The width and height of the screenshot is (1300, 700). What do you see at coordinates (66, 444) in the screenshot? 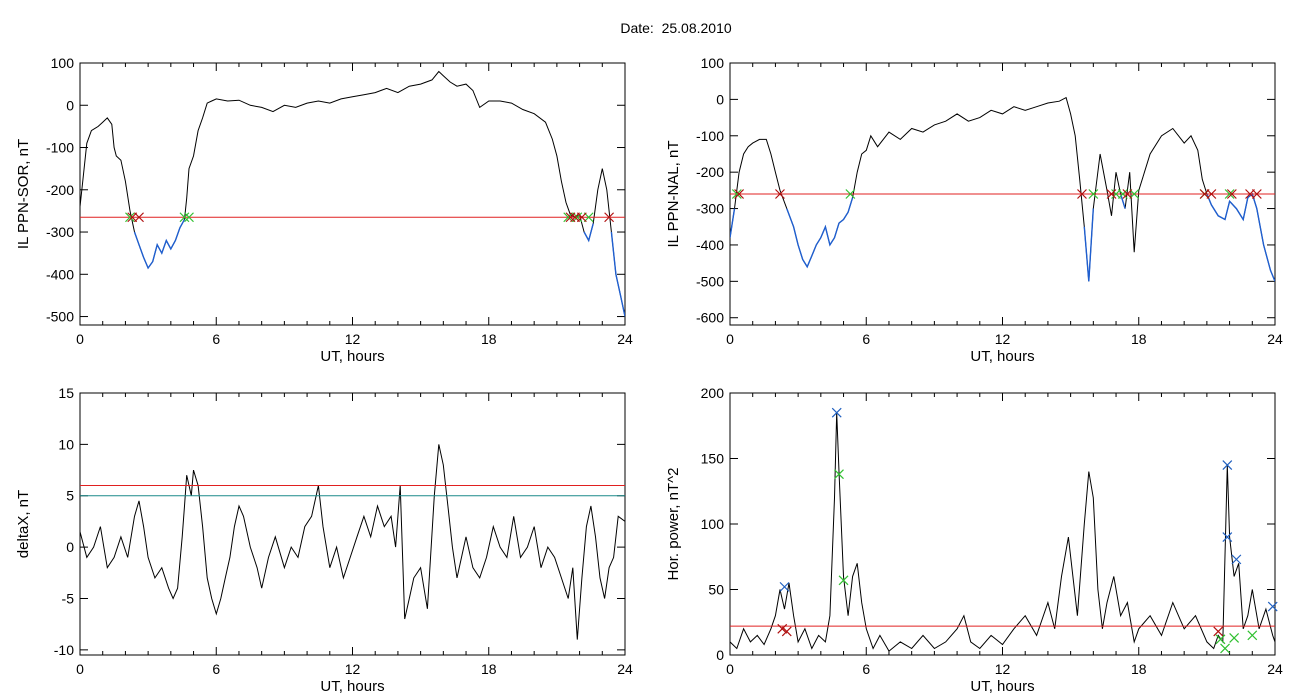
I see `y-tick-label: 10` at bounding box center [66, 444].